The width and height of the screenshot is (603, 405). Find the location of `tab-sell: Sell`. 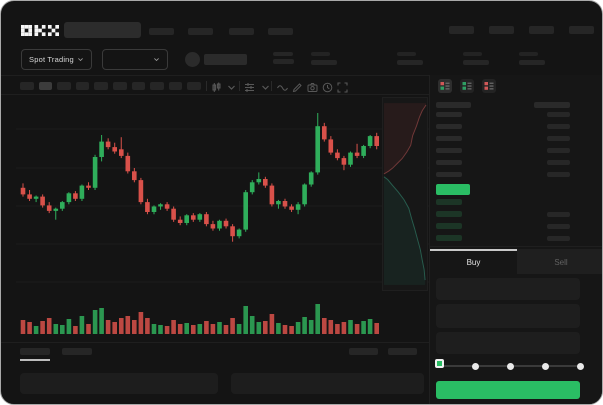

tab-sell: Sell is located at coordinates (559, 261).